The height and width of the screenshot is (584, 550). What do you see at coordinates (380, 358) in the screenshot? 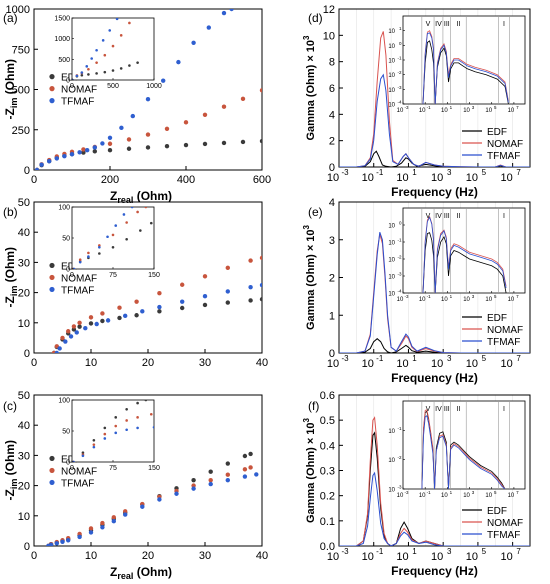
I see `x-tick-exponent: -1` at bounding box center [380, 358].